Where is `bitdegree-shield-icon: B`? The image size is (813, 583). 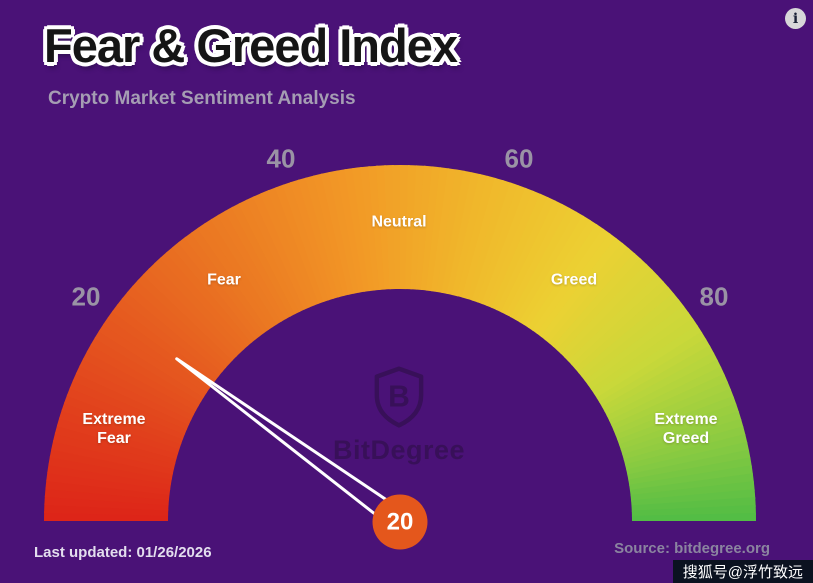 bitdegree-shield-icon: B is located at coordinates (399, 397).